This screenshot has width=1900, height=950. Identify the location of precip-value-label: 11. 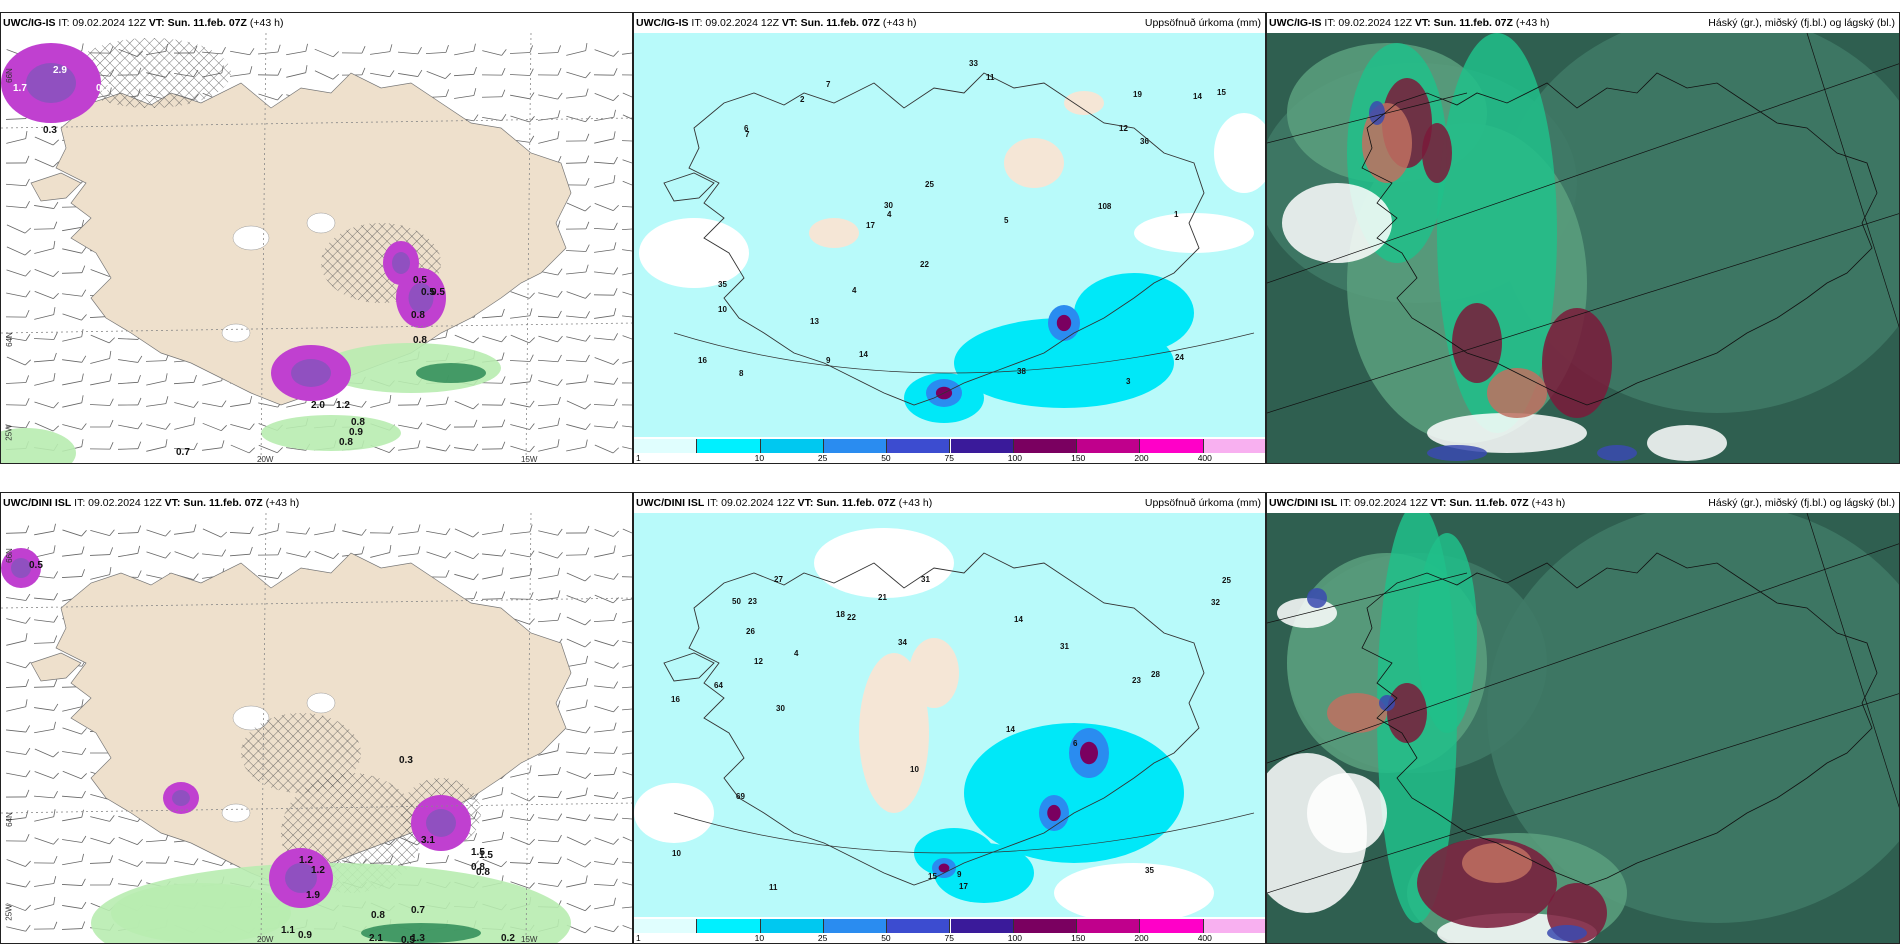
(990, 77).